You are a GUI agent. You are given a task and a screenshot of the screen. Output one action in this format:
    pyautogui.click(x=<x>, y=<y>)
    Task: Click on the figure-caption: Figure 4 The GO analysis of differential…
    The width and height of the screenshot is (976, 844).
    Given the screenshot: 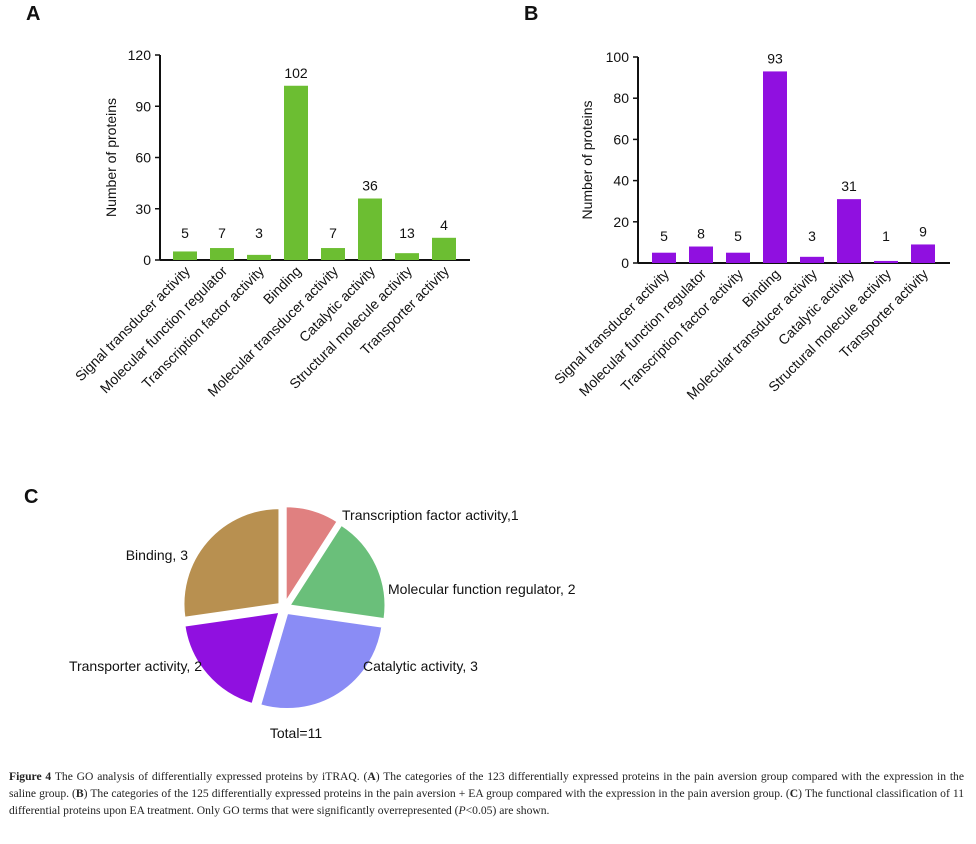 What is the action you would take?
    pyautogui.click(x=486, y=793)
    